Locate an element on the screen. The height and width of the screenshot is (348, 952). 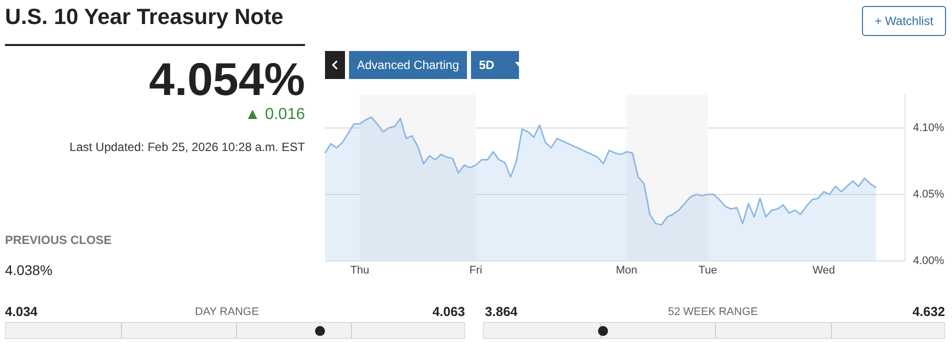
text: + Watchlist is located at coordinates (904, 21).